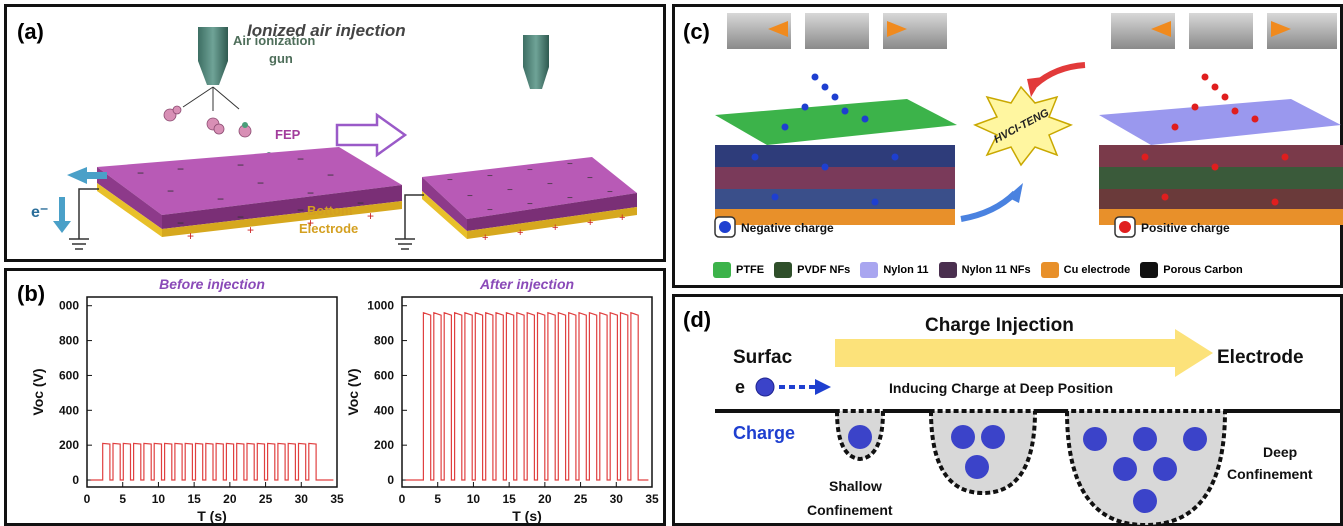  I want to click on panel-c-label: (c), so click(696, 31).